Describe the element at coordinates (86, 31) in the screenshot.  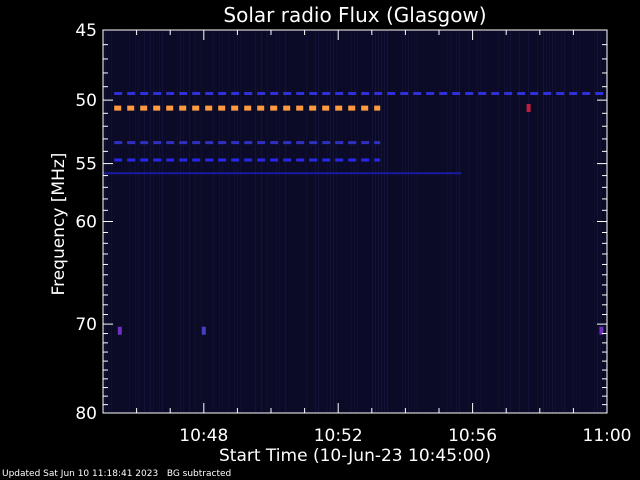
I see `y-tick-label: 45` at that location.